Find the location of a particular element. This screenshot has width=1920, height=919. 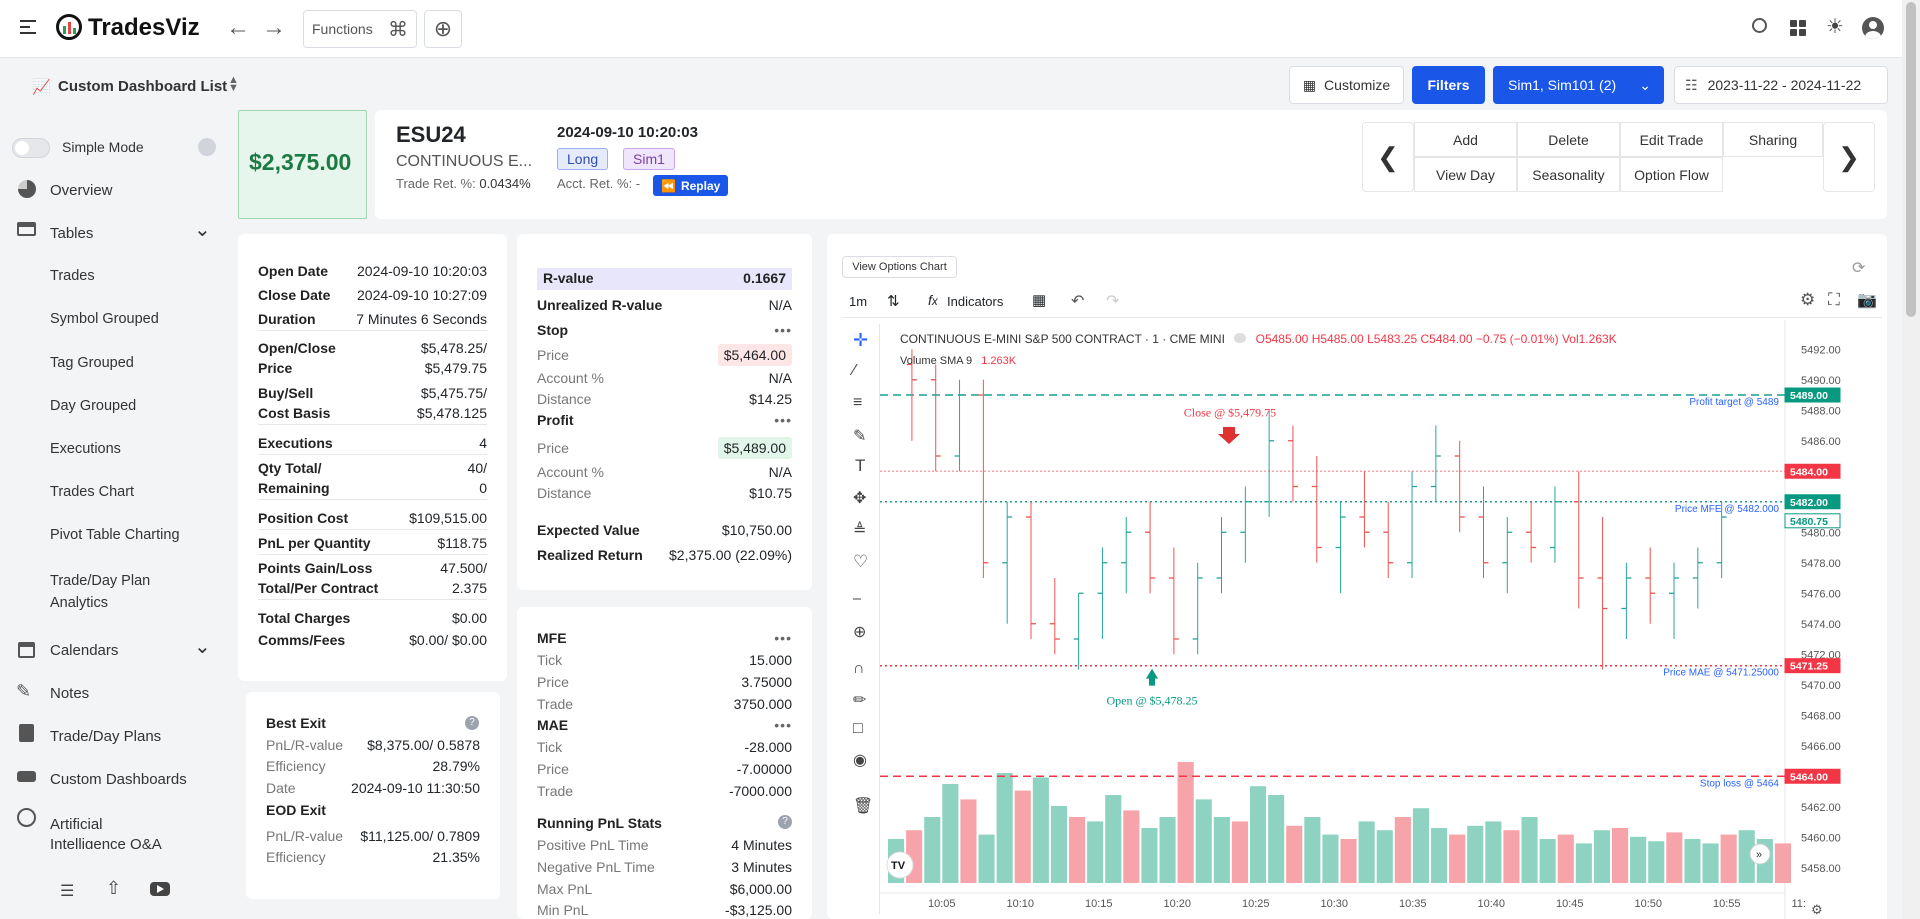

next-trade-button: ❯ is located at coordinates (1849, 157).